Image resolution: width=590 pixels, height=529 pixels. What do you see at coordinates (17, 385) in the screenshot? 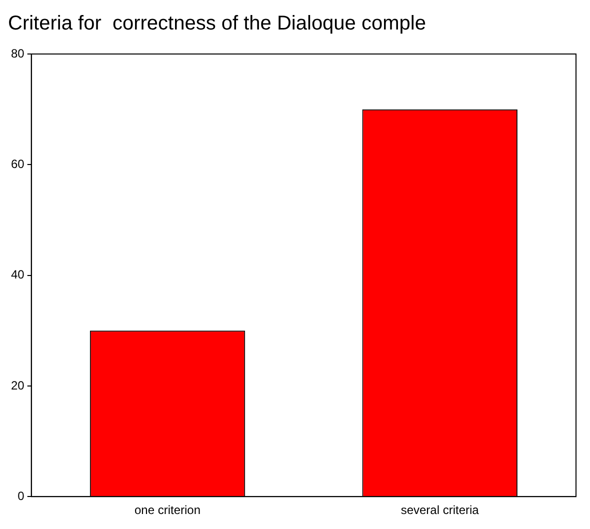
I see `y-tick-label: 20` at bounding box center [17, 385].